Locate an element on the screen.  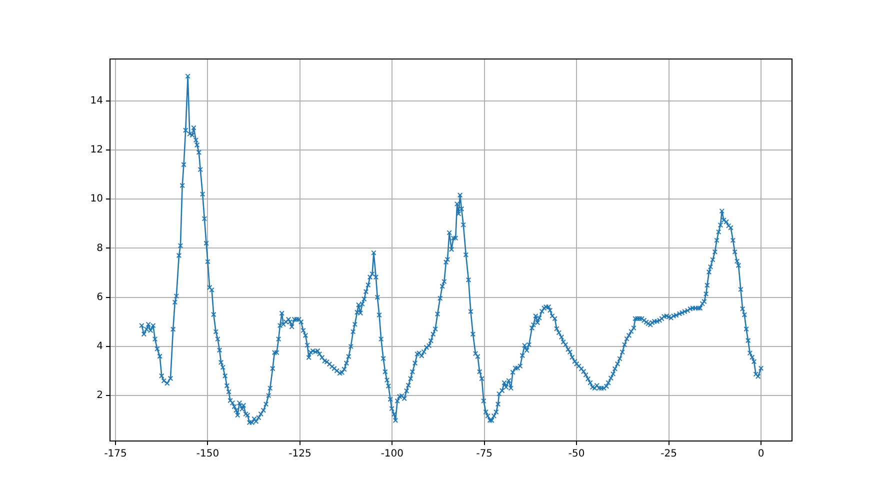
y-tick-label: 6 is located at coordinates (99, 297).